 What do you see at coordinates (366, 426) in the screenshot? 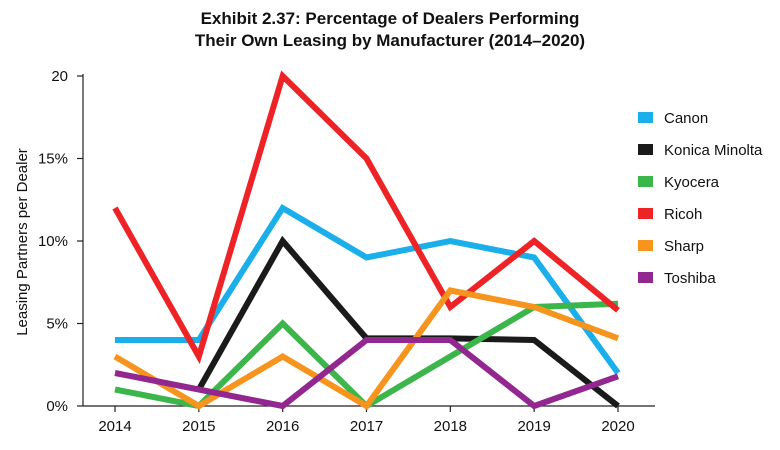
I see `x-tick-label: 2017` at bounding box center [366, 426].